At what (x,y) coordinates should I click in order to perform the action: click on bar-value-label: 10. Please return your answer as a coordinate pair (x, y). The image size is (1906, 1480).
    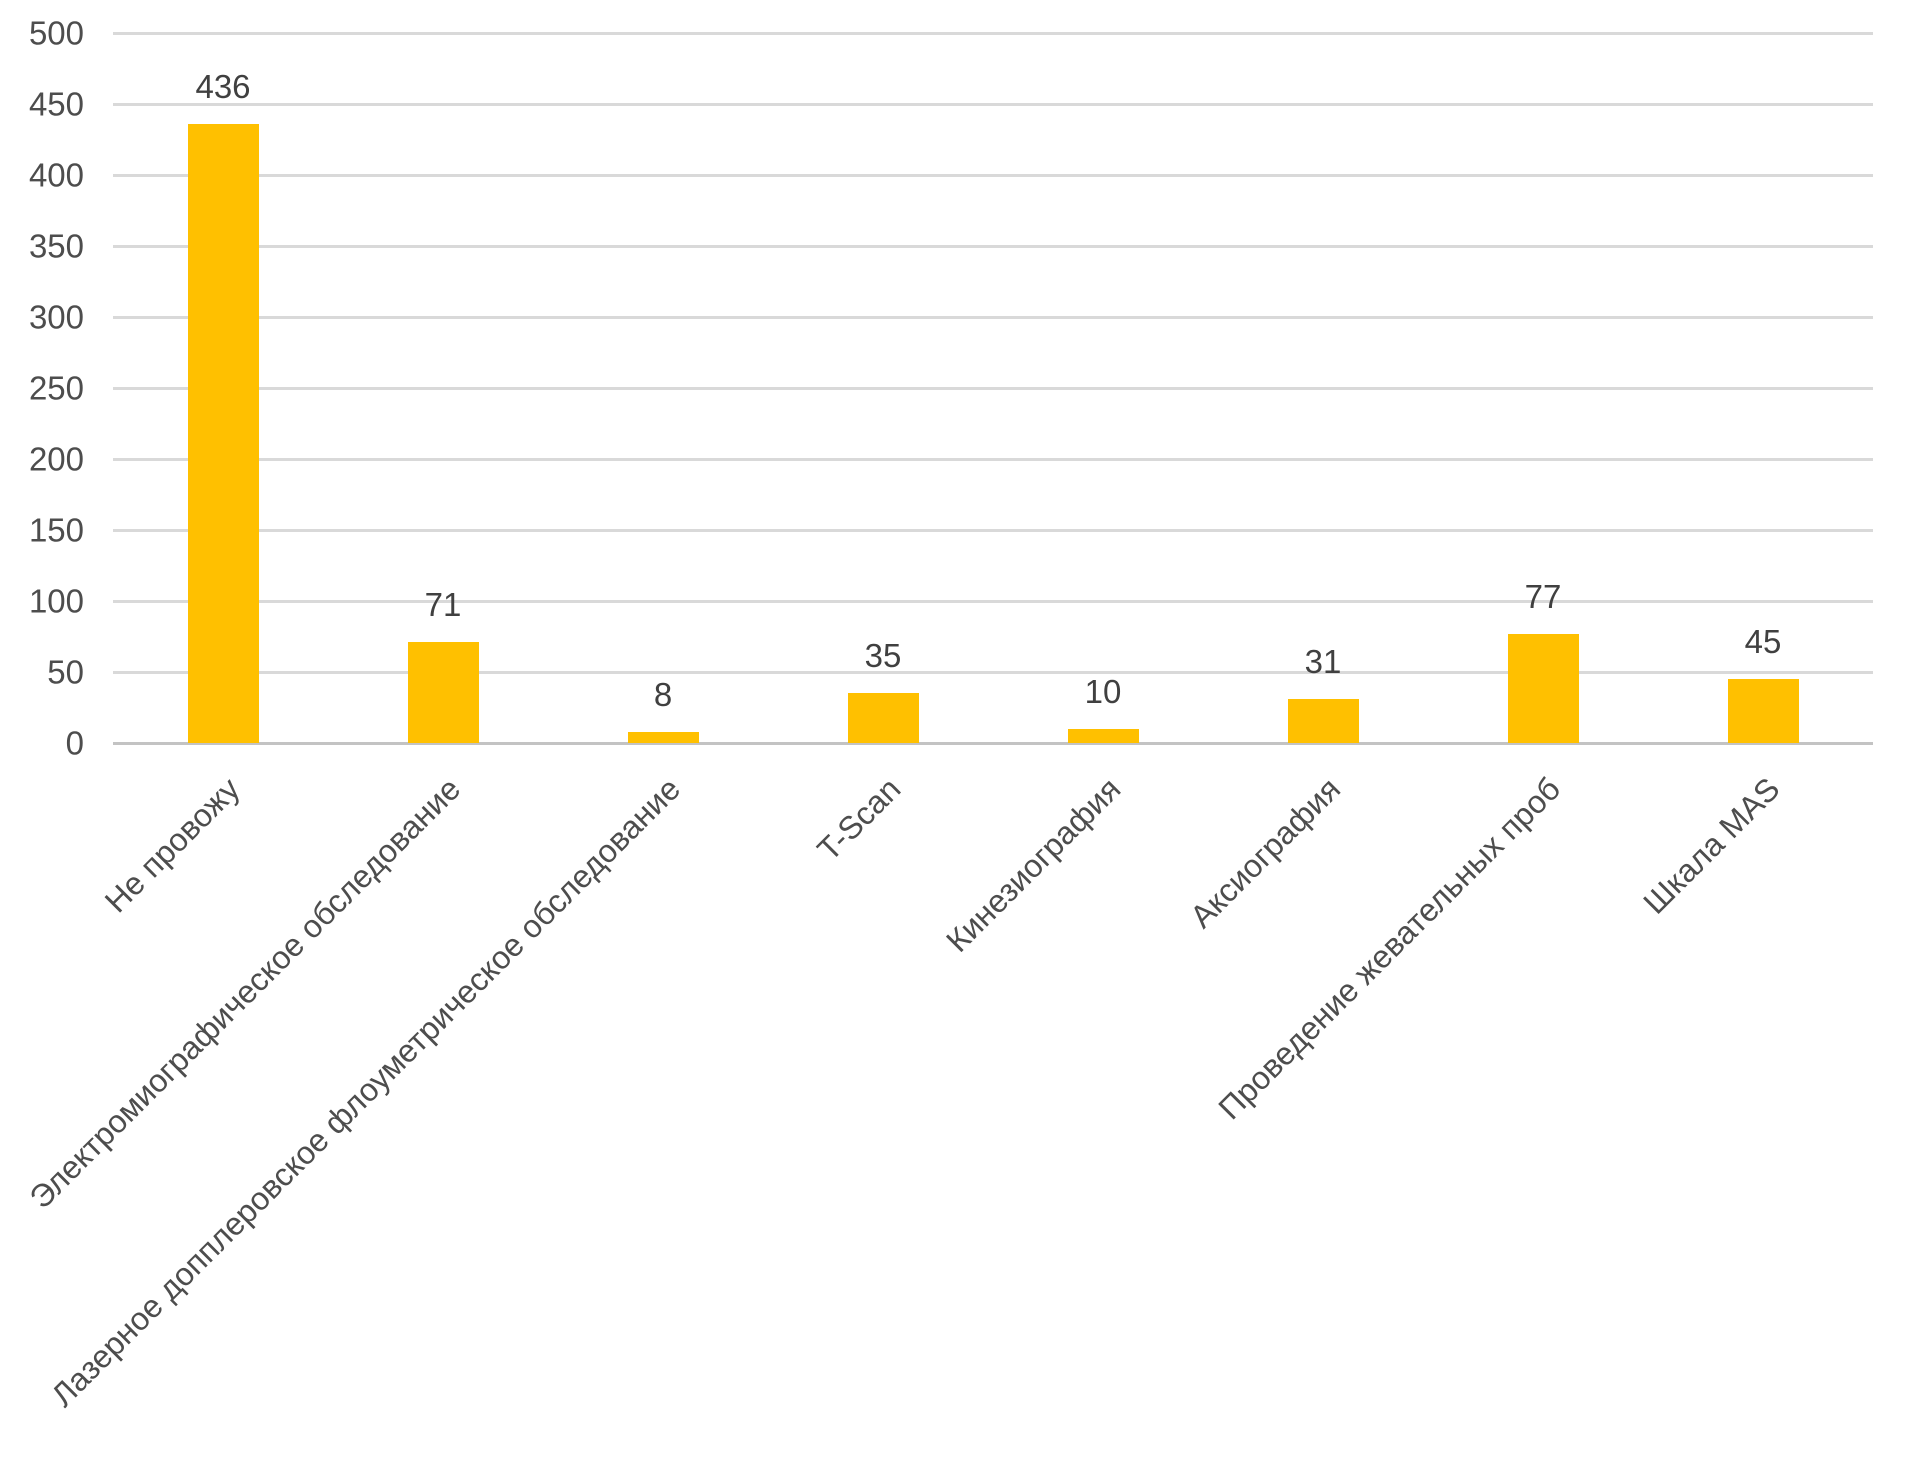
    Looking at the image, I should click on (1103, 691).